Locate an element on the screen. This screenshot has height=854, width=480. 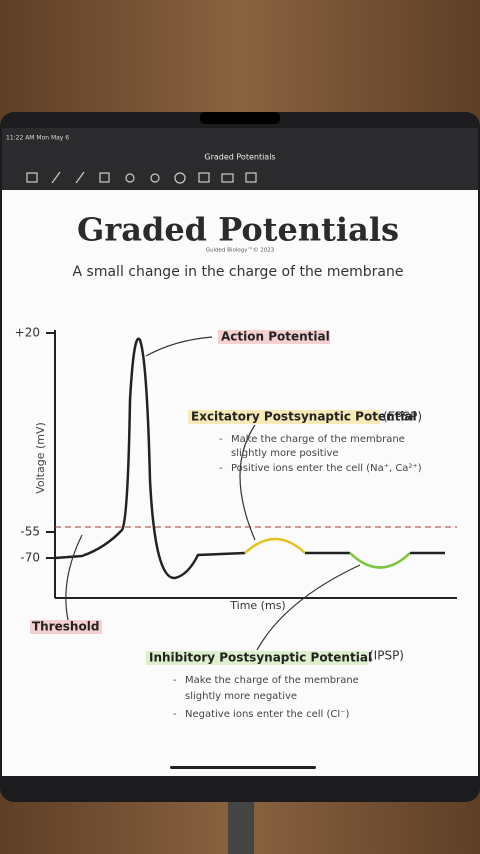
toolbar is located at coordinates (240, 159).